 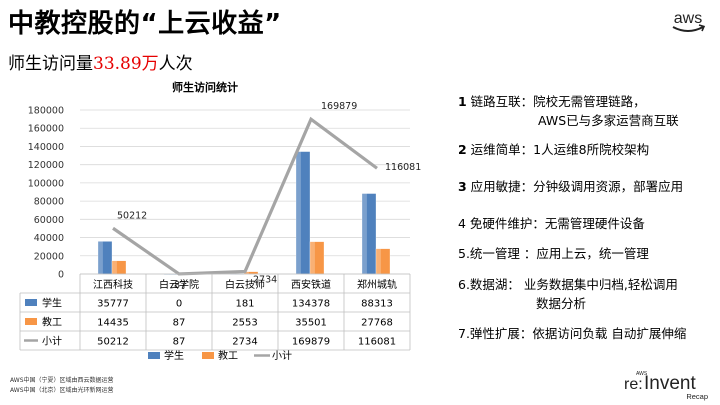 What do you see at coordinates (462, 101) in the screenshot?
I see `feature-number: 1` at bounding box center [462, 101].